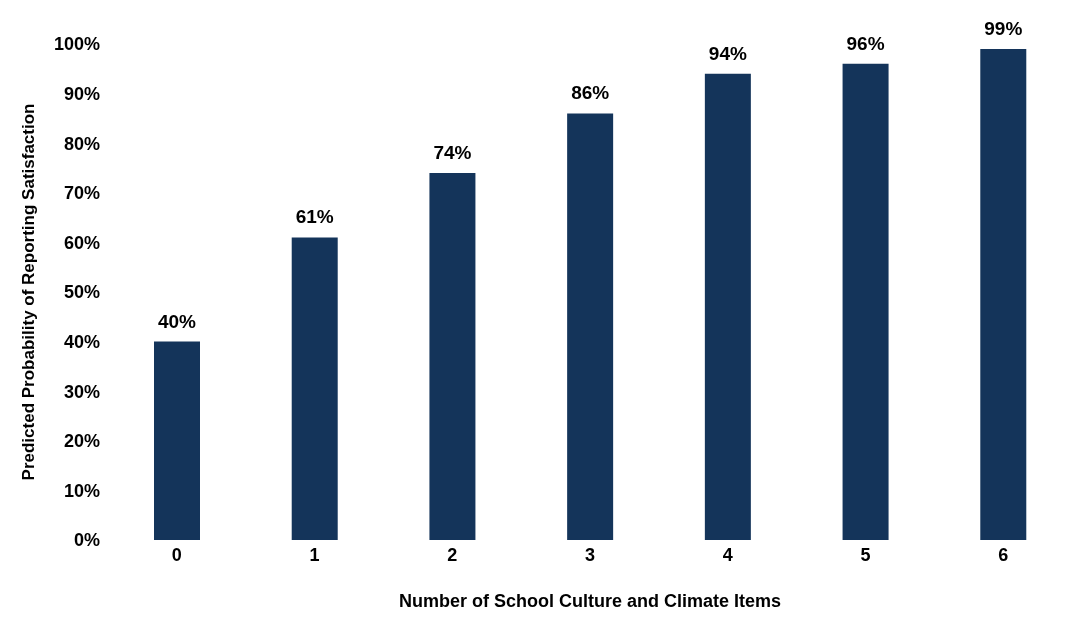  Describe the element at coordinates (1003, 28) in the screenshot. I see `data-label: 99%` at that location.